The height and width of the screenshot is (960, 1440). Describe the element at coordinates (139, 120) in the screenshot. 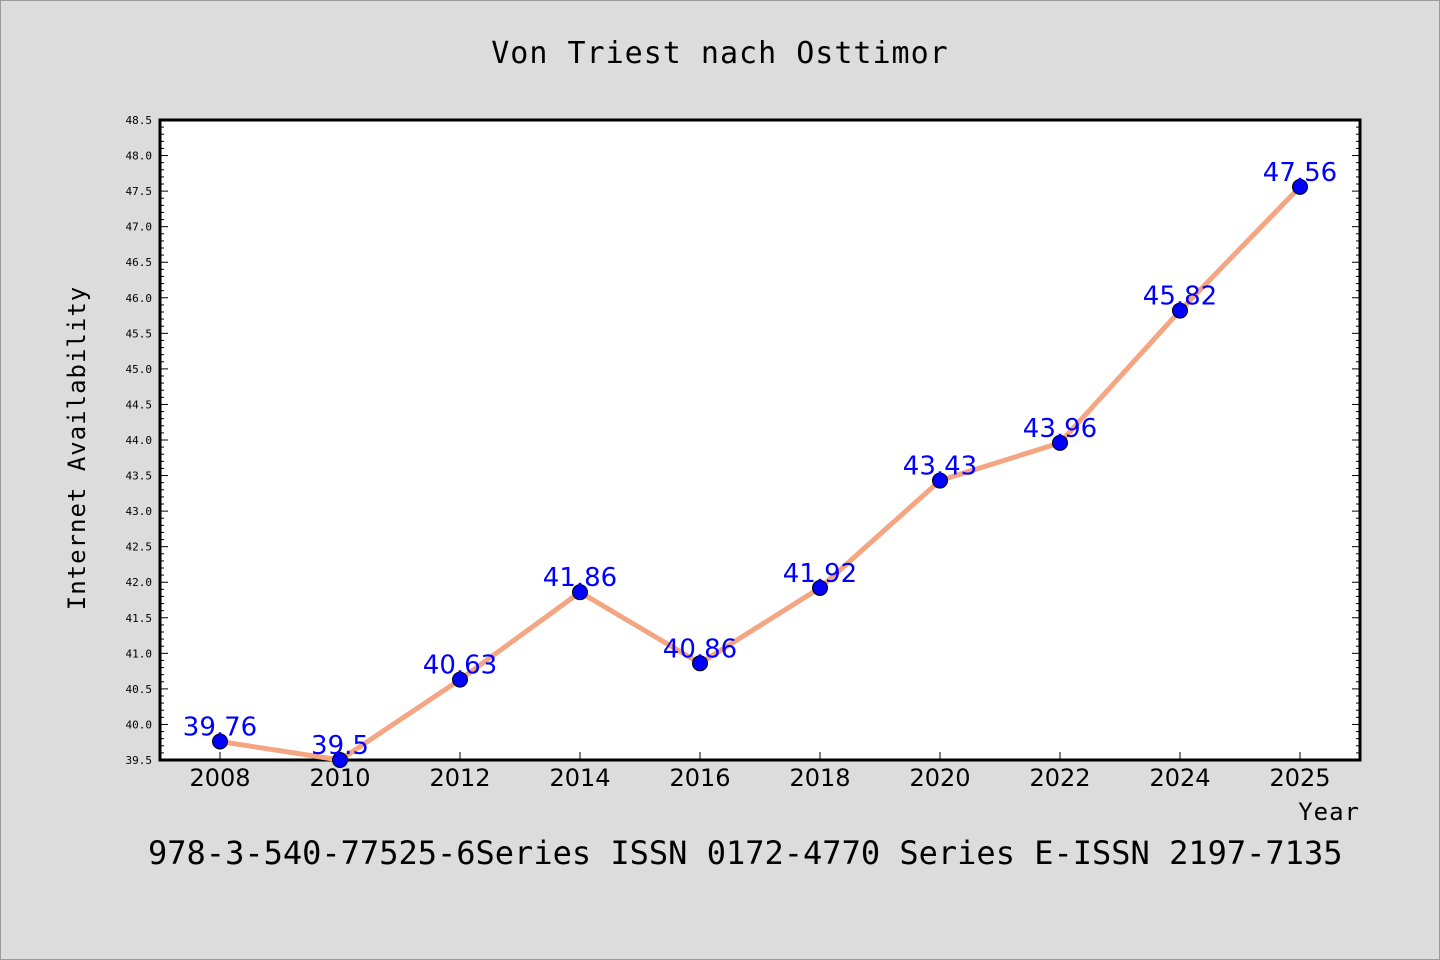

I see `y-tick-label: 48.5` at that location.